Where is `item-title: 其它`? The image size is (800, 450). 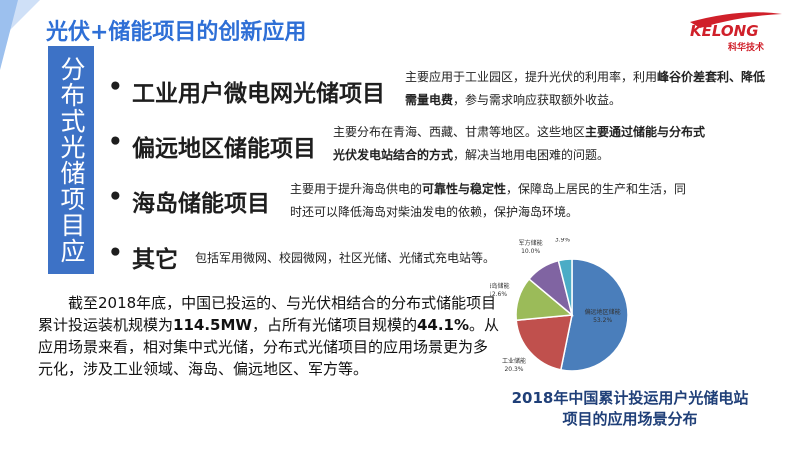 item-title: 其它 is located at coordinates (155, 260).